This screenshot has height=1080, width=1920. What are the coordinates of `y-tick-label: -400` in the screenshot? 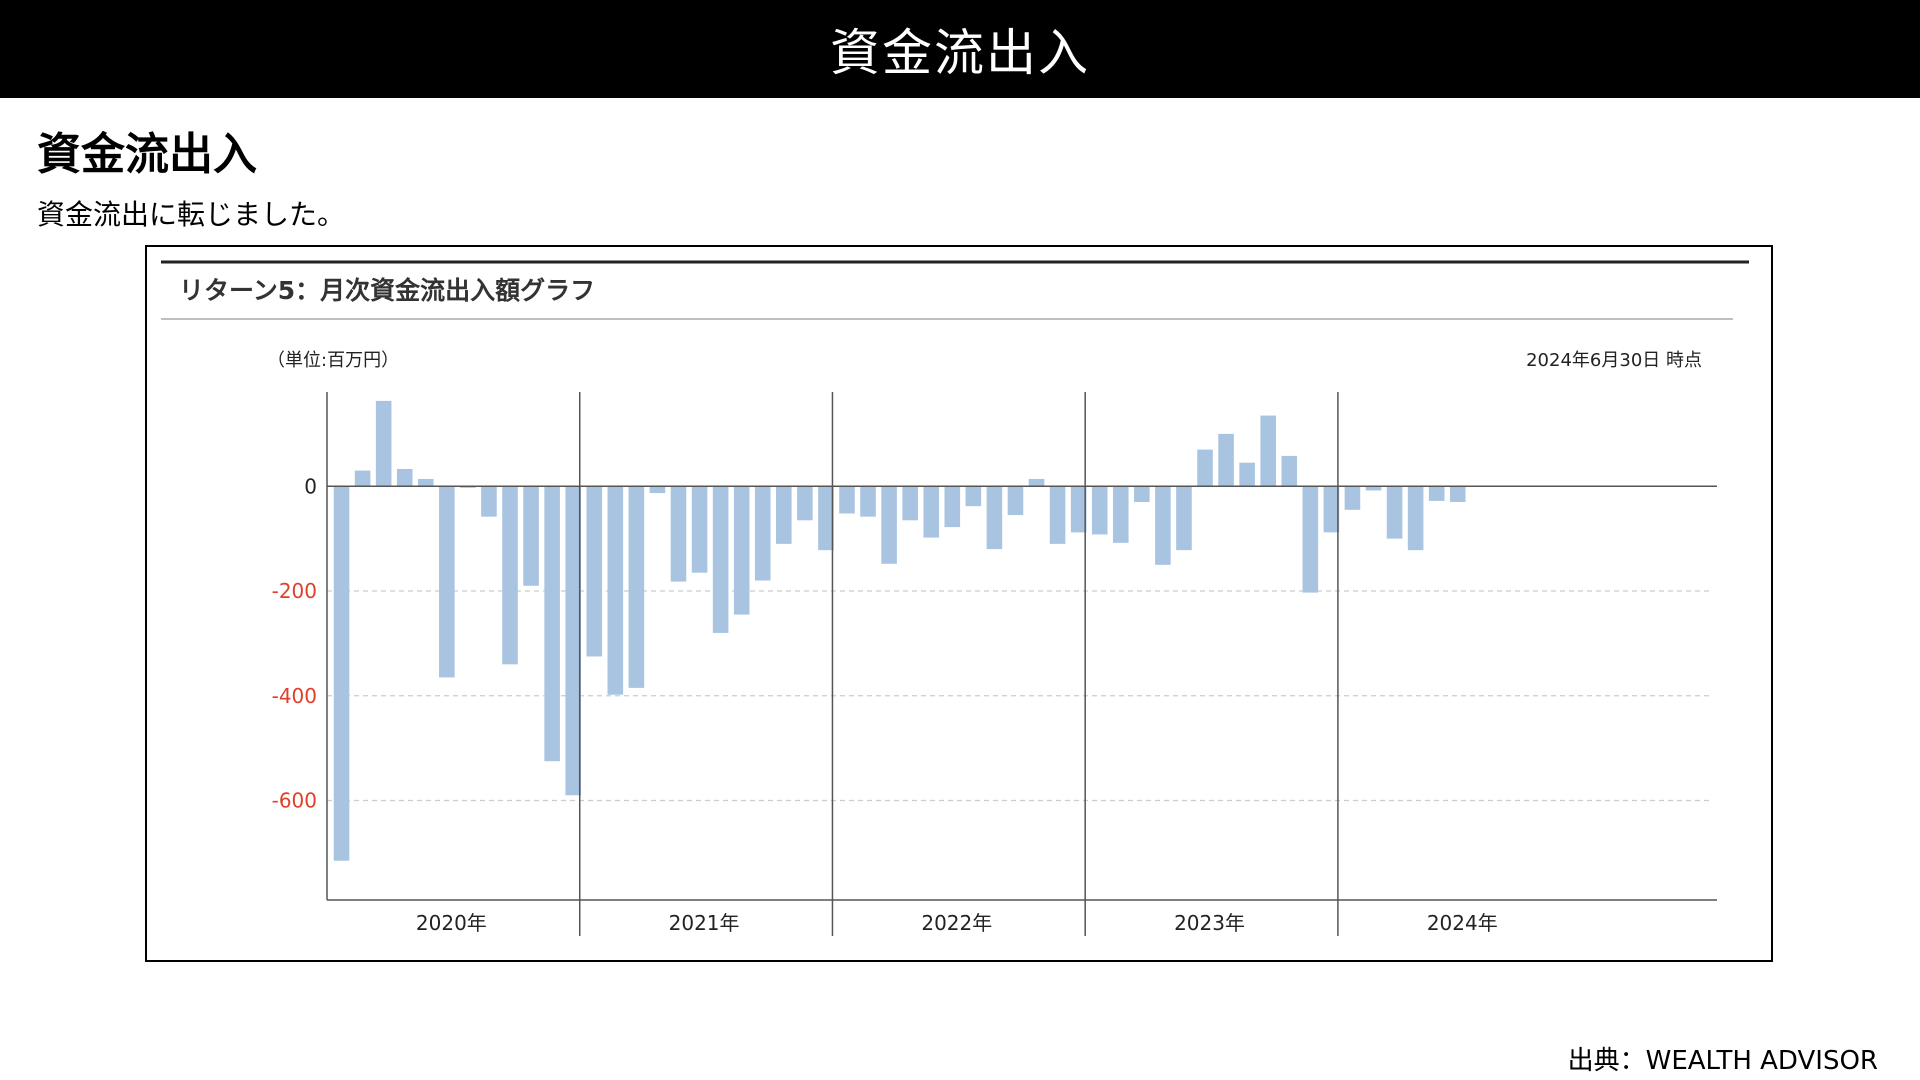 It's located at (294, 696).